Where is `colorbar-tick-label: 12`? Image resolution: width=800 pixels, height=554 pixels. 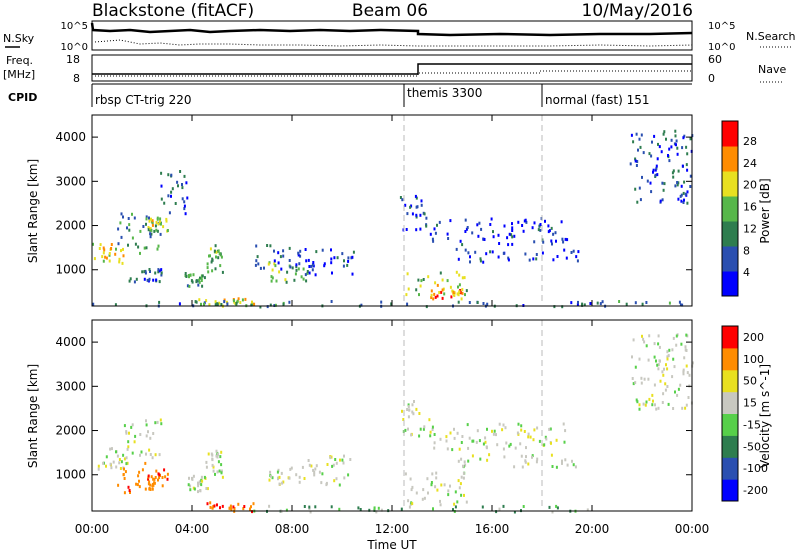
colorbar-tick-label: 12 is located at coordinates (750, 228).